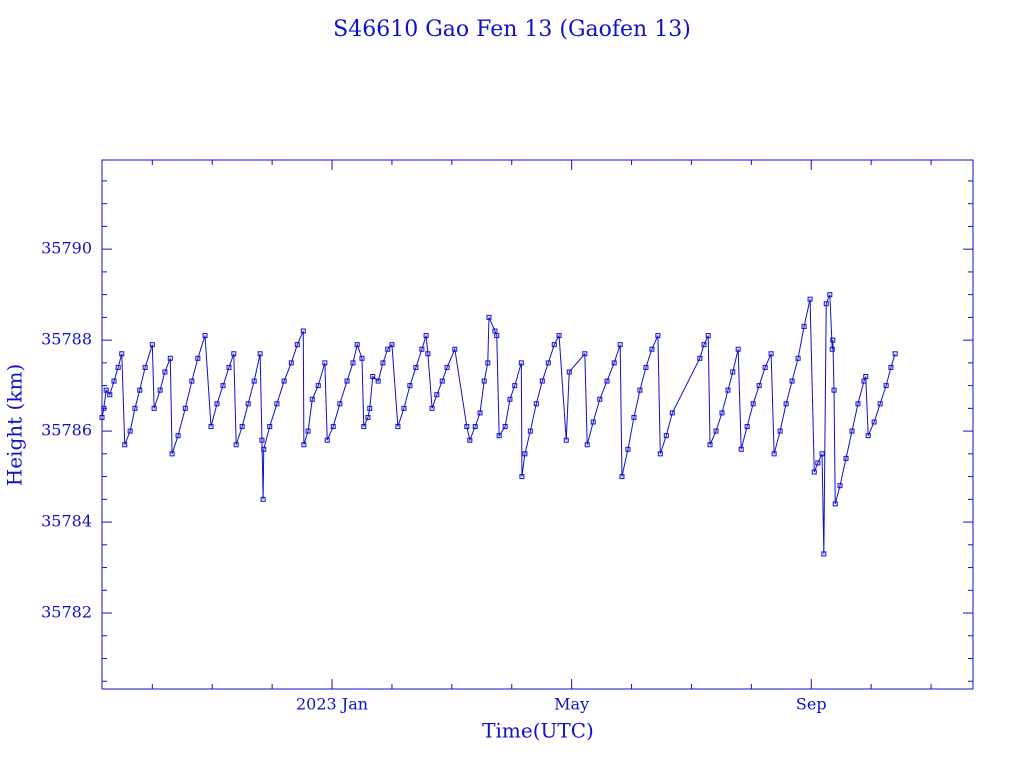 The height and width of the screenshot is (768, 1024). Describe the element at coordinates (571, 704) in the screenshot. I see `x-tick-label: May` at that location.